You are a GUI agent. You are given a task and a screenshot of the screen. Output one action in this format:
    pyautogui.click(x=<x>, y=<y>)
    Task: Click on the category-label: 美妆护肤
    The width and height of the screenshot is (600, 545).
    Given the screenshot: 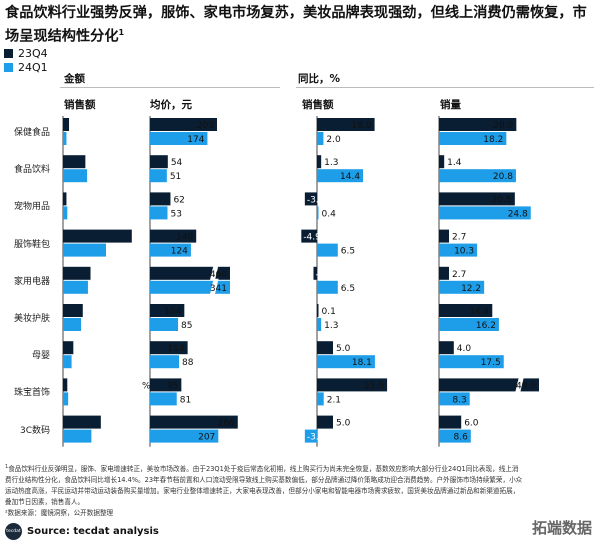 What is the action you would take?
    pyautogui.click(x=31, y=319)
    